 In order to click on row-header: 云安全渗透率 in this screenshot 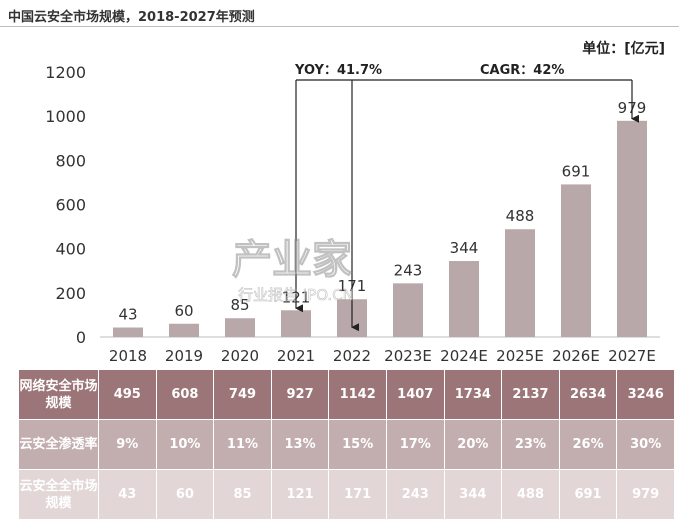, I will do `click(58, 444)`.